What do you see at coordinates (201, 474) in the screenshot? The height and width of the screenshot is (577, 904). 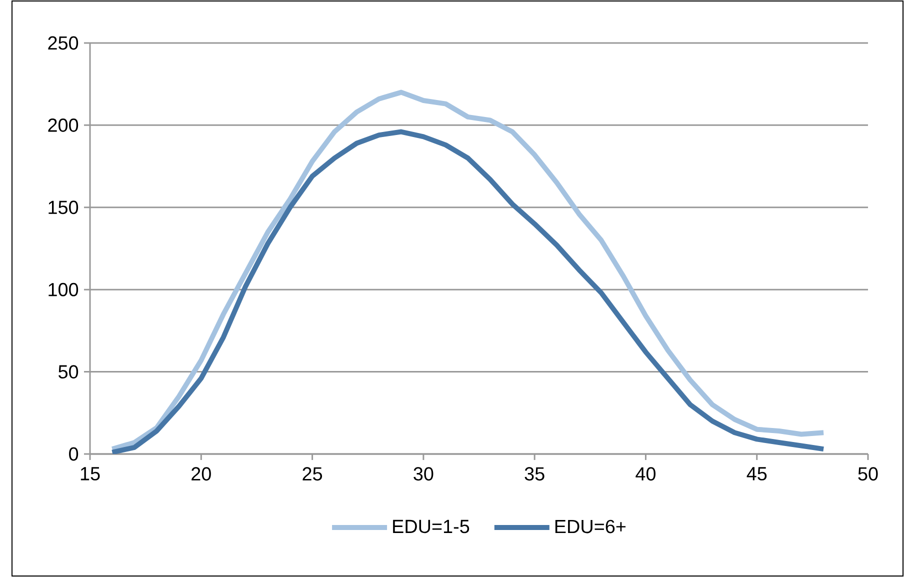 I see `x-tick-label: 20` at bounding box center [201, 474].